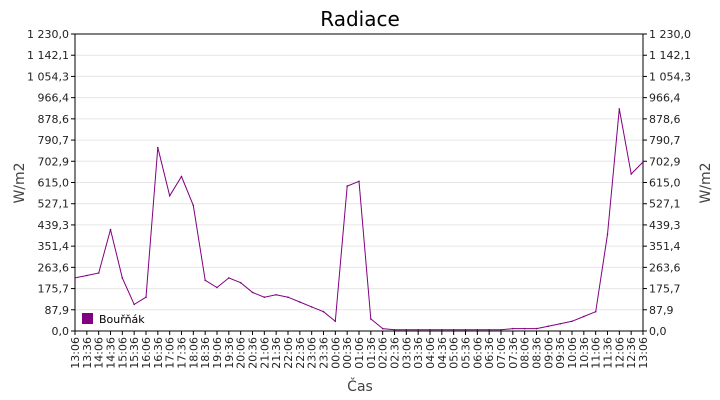  I want to click on legend: Bouřňák, so click(113, 319).